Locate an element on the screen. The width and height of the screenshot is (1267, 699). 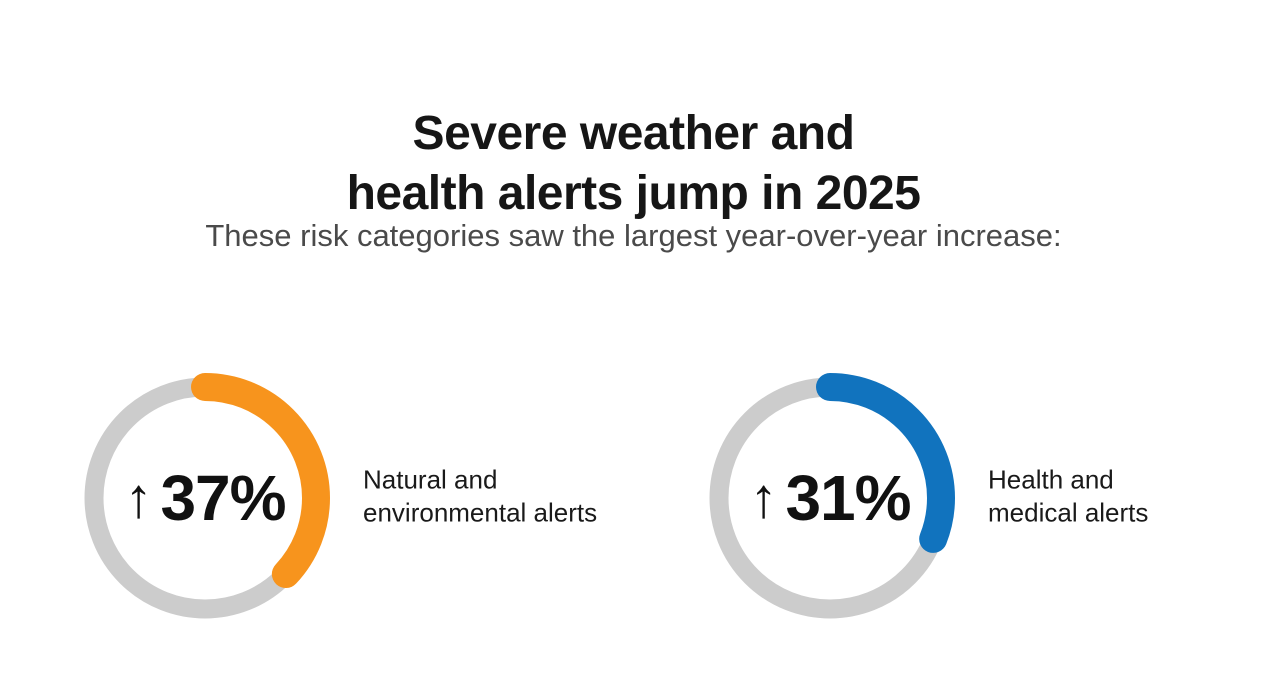
stat-value-natural: ↑ 37% is located at coordinates (205, 498).